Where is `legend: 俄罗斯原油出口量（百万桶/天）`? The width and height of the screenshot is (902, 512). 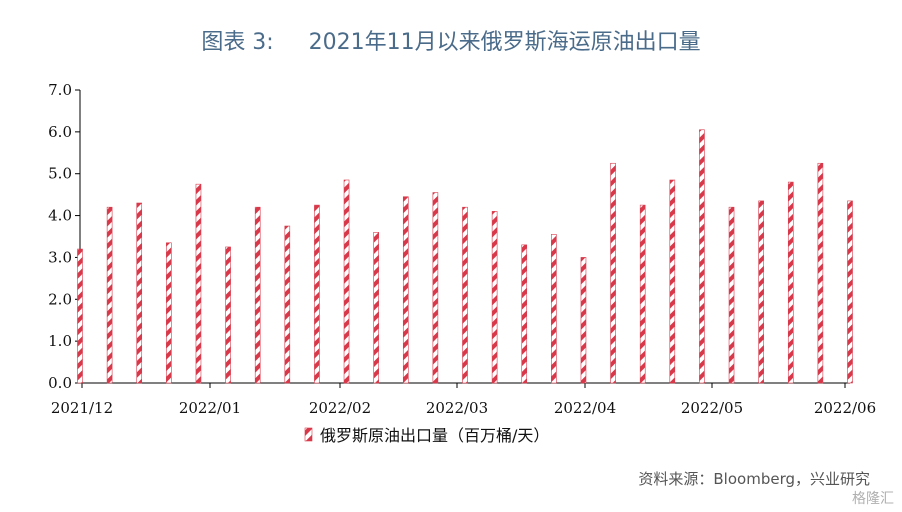 legend: 俄罗斯原油出口量（百万桶/天） is located at coordinates (426, 435).